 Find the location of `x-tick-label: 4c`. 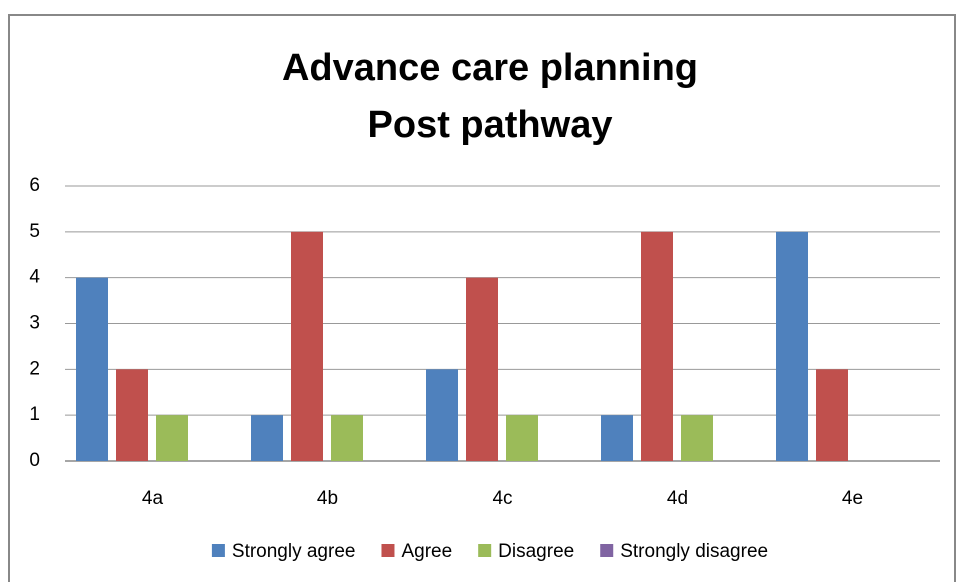

x-tick-label: 4c is located at coordinates (502, 498).